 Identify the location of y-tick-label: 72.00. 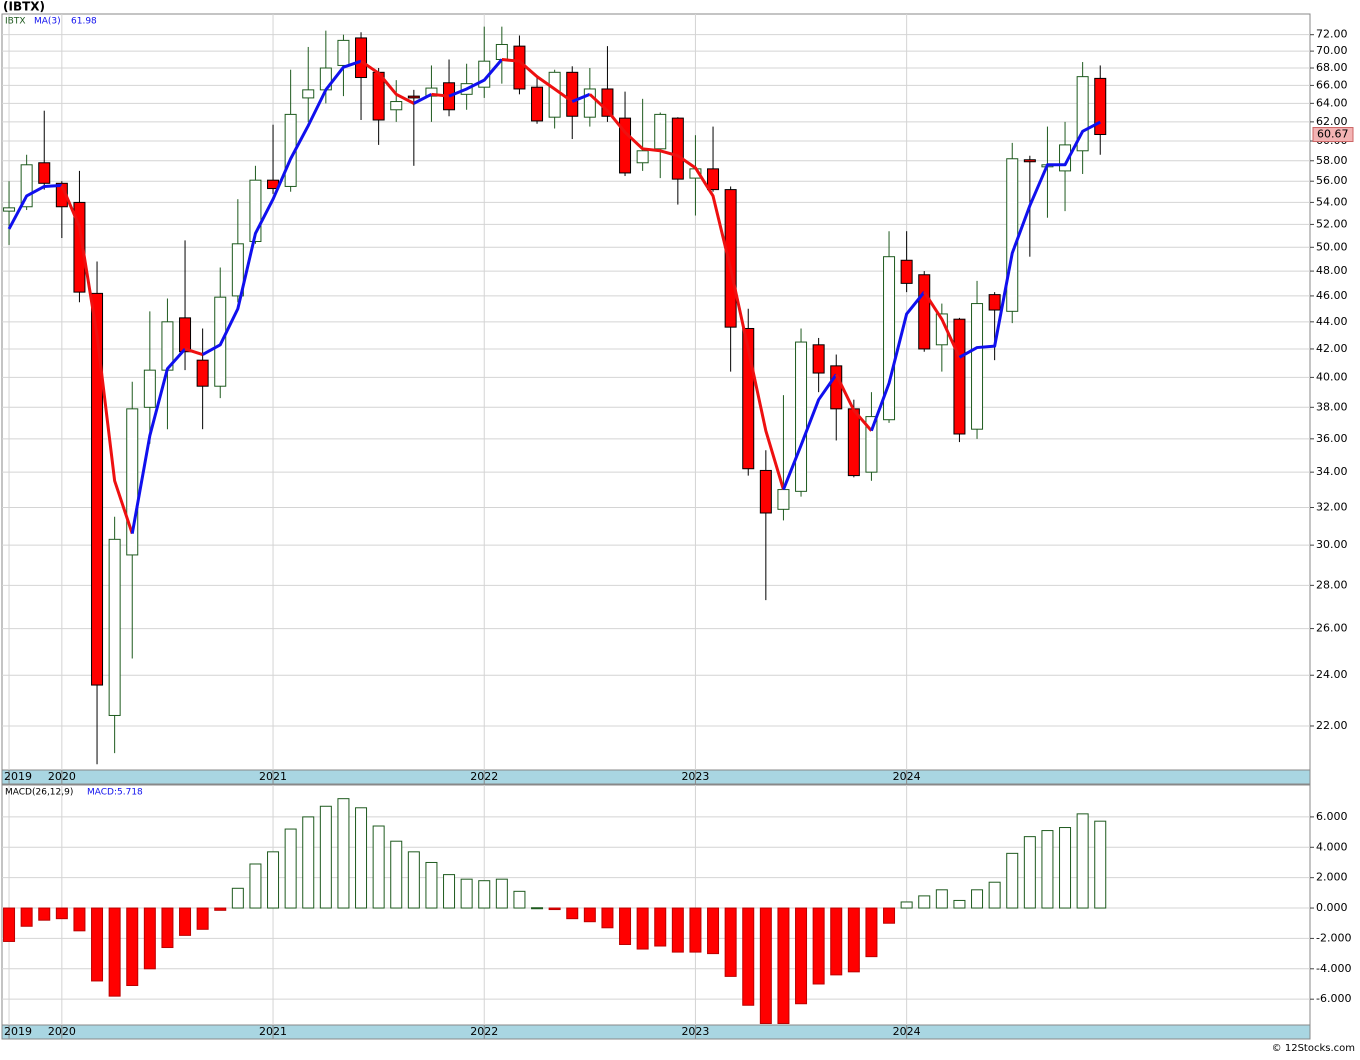
(1332, 34).